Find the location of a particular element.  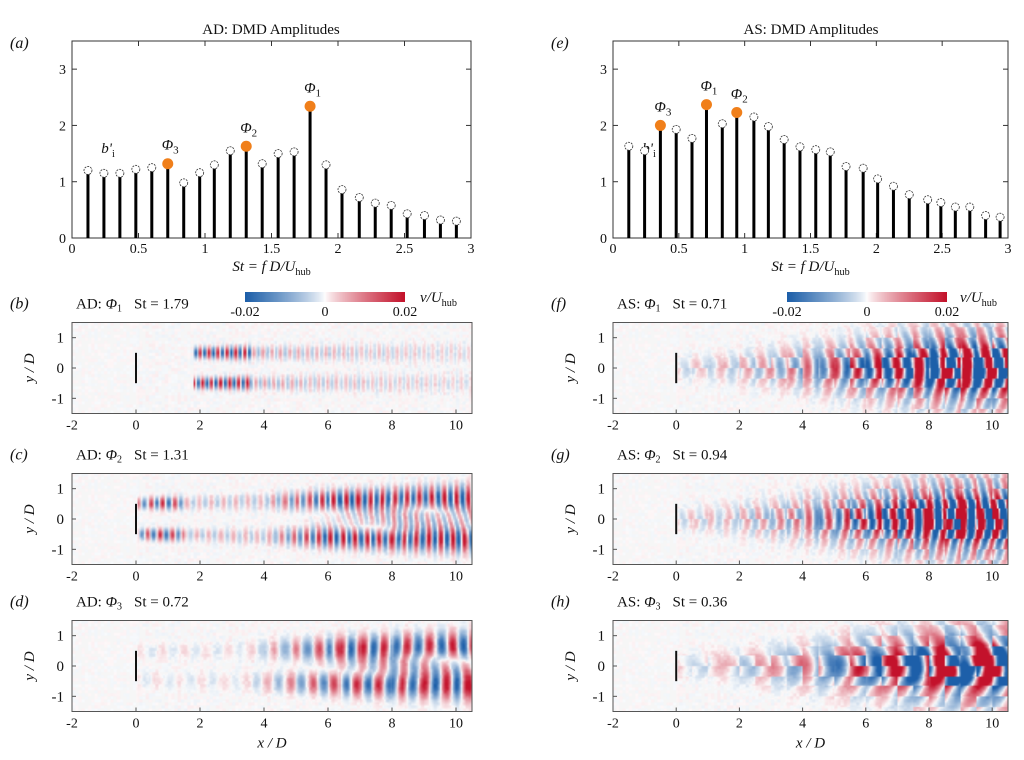

x-tick-label: 0.5 is located at coordinates (139, 249).